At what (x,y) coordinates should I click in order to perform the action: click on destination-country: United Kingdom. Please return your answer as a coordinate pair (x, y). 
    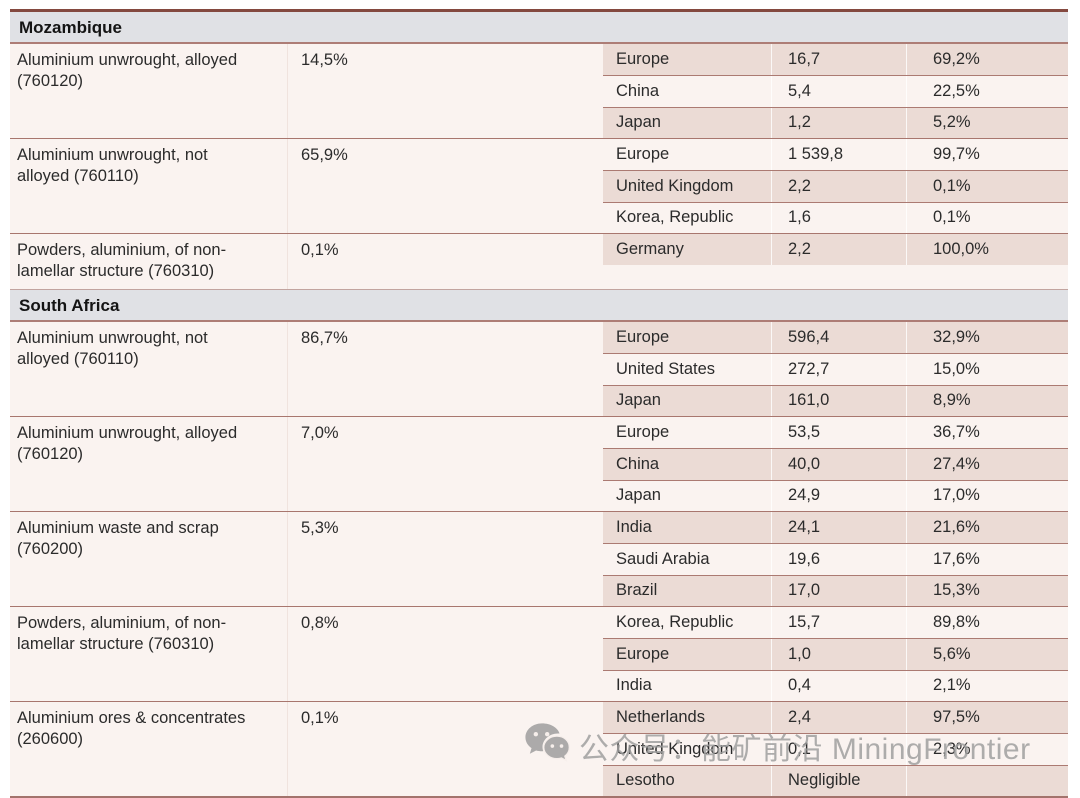
    Looking at the image, I should click on (687, 186).